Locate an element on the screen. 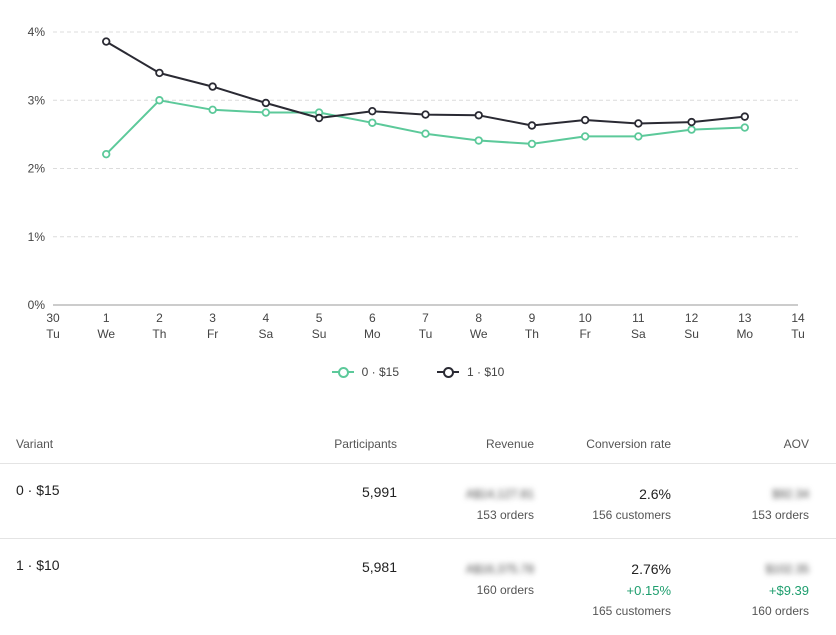 The width and height of the screenshot is (836, 635). x-tick-day-label: 1 is located at coordinates (106, 318).